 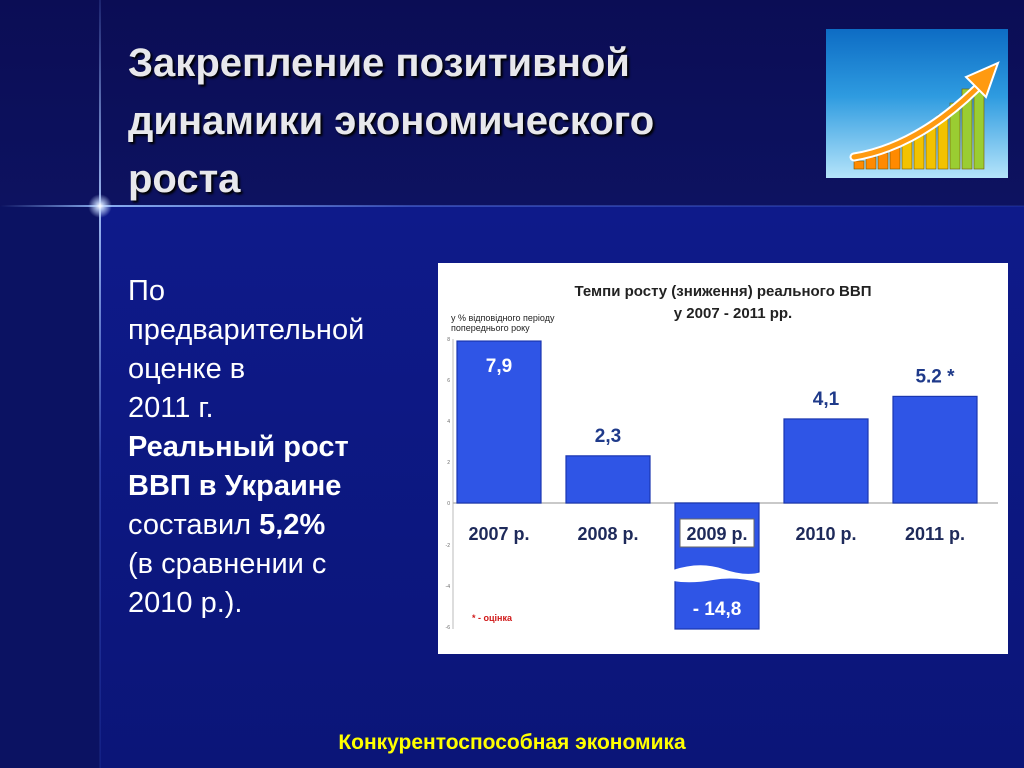 I want to click on growth-chart-arrow-icon, so click(x=917, y=103).